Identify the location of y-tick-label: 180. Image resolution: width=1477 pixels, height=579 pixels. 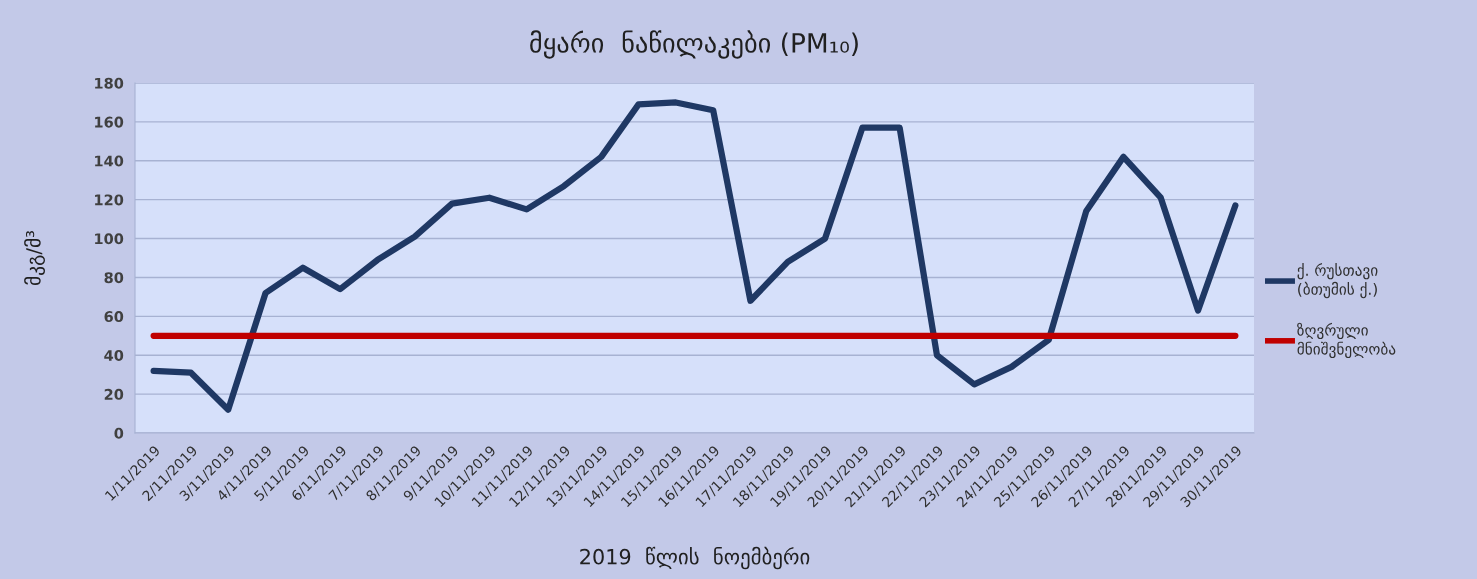
(109, 83).